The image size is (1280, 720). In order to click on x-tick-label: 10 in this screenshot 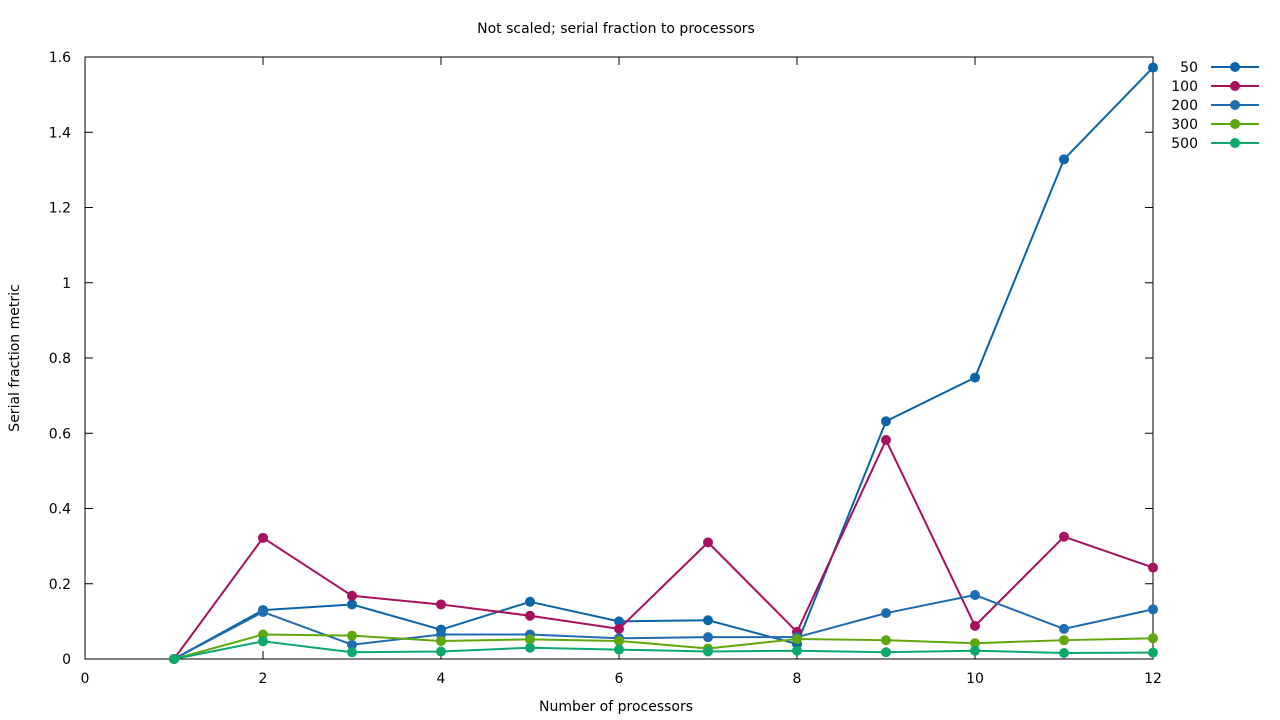, I will do `click(975, 679)`.